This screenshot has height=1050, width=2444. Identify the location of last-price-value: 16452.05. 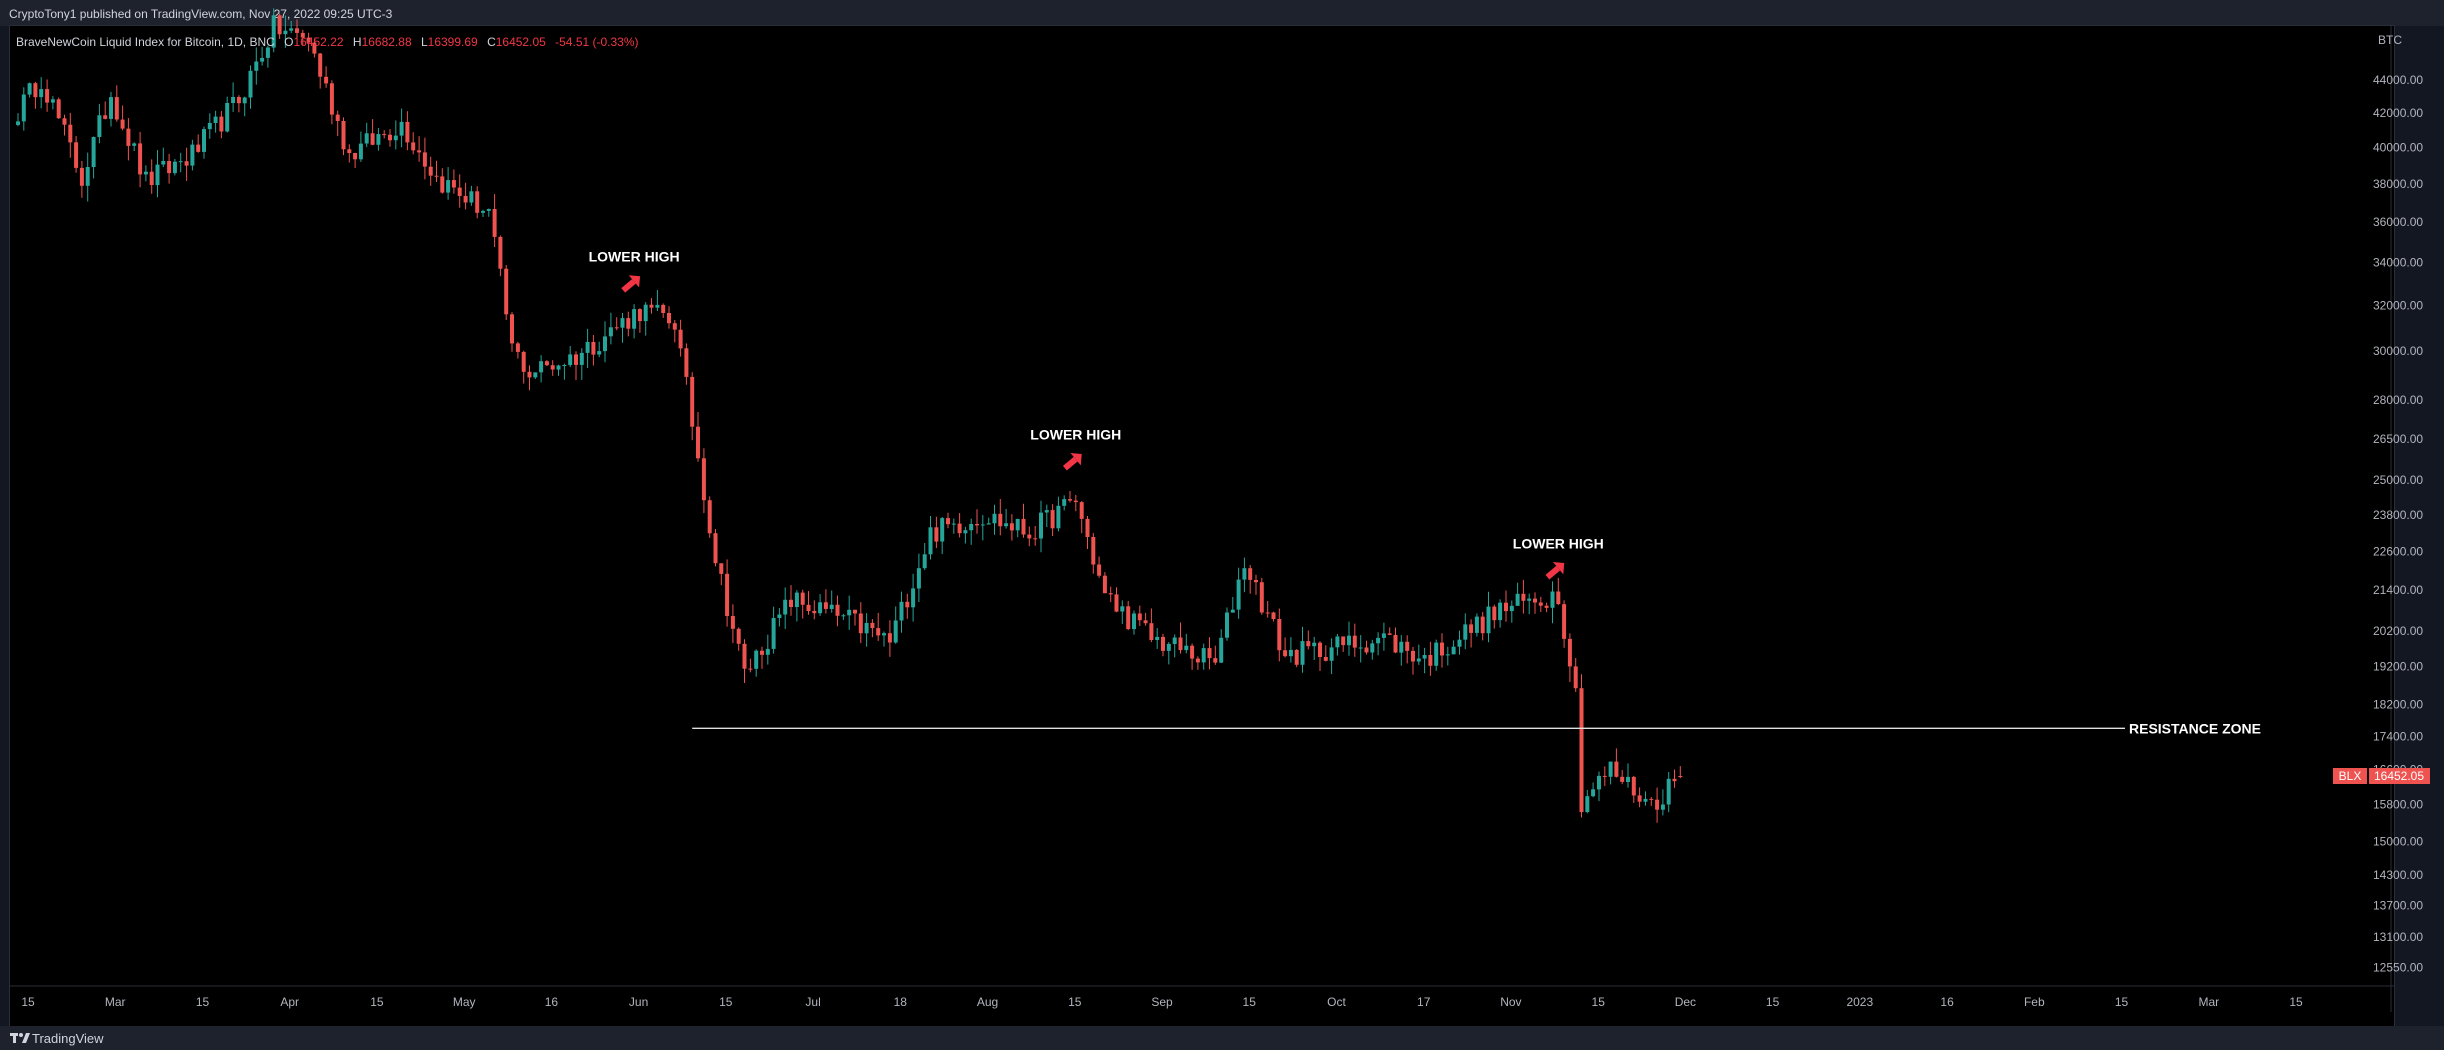
(2399, 776).